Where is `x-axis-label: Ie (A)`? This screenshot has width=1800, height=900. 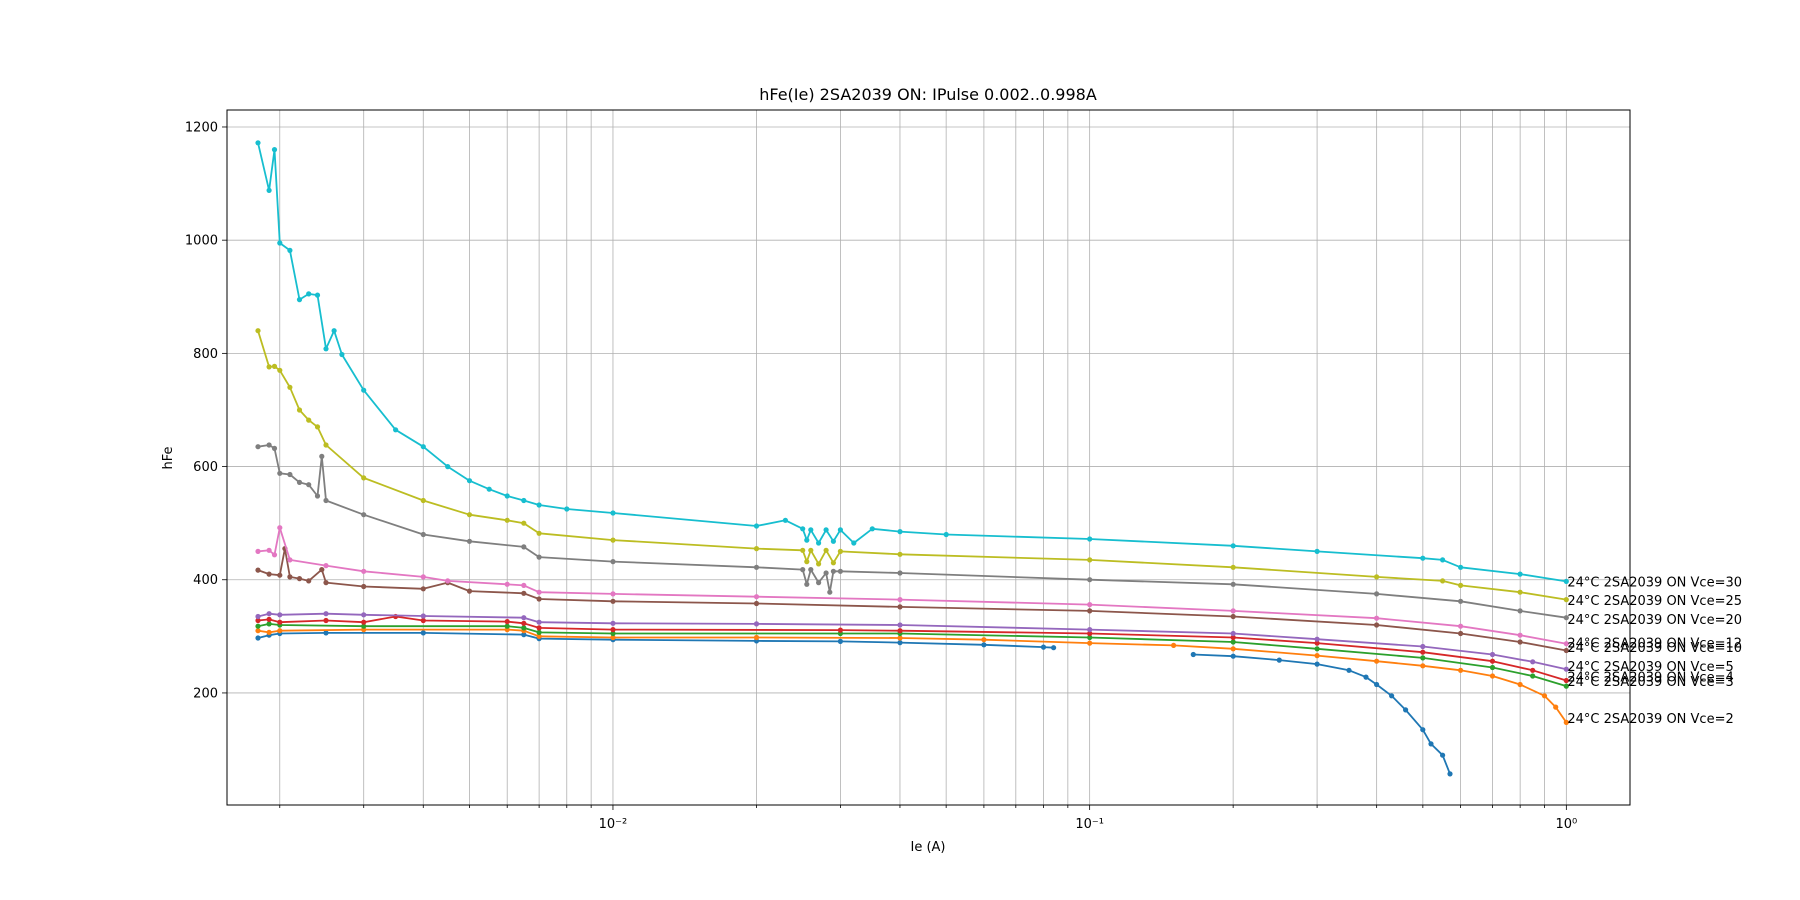
x-axis-label: Ie (A) is located at coordinates (927, 847).